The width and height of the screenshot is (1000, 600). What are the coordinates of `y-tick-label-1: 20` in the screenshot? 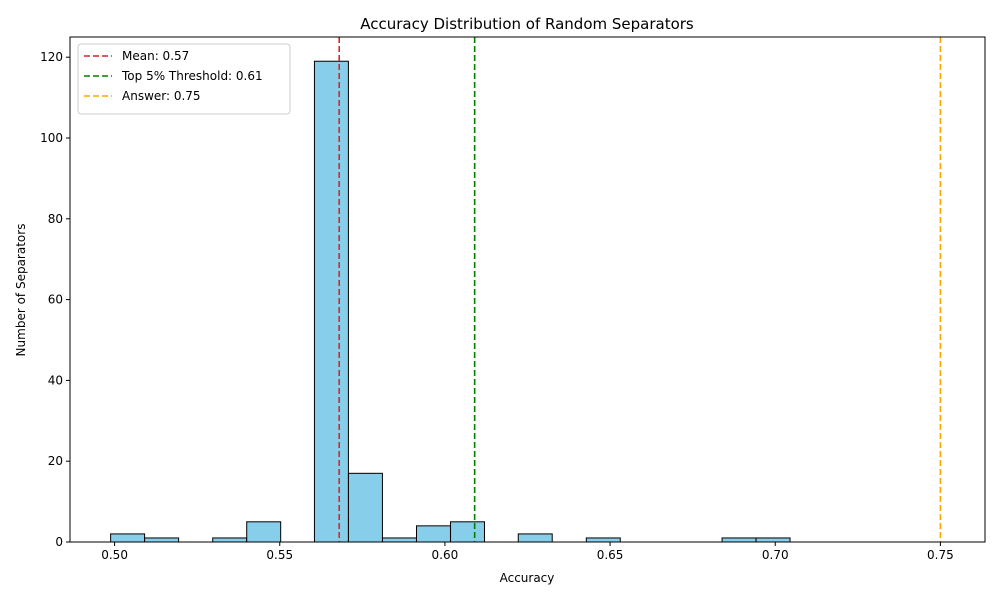 It's located at (55, 461).